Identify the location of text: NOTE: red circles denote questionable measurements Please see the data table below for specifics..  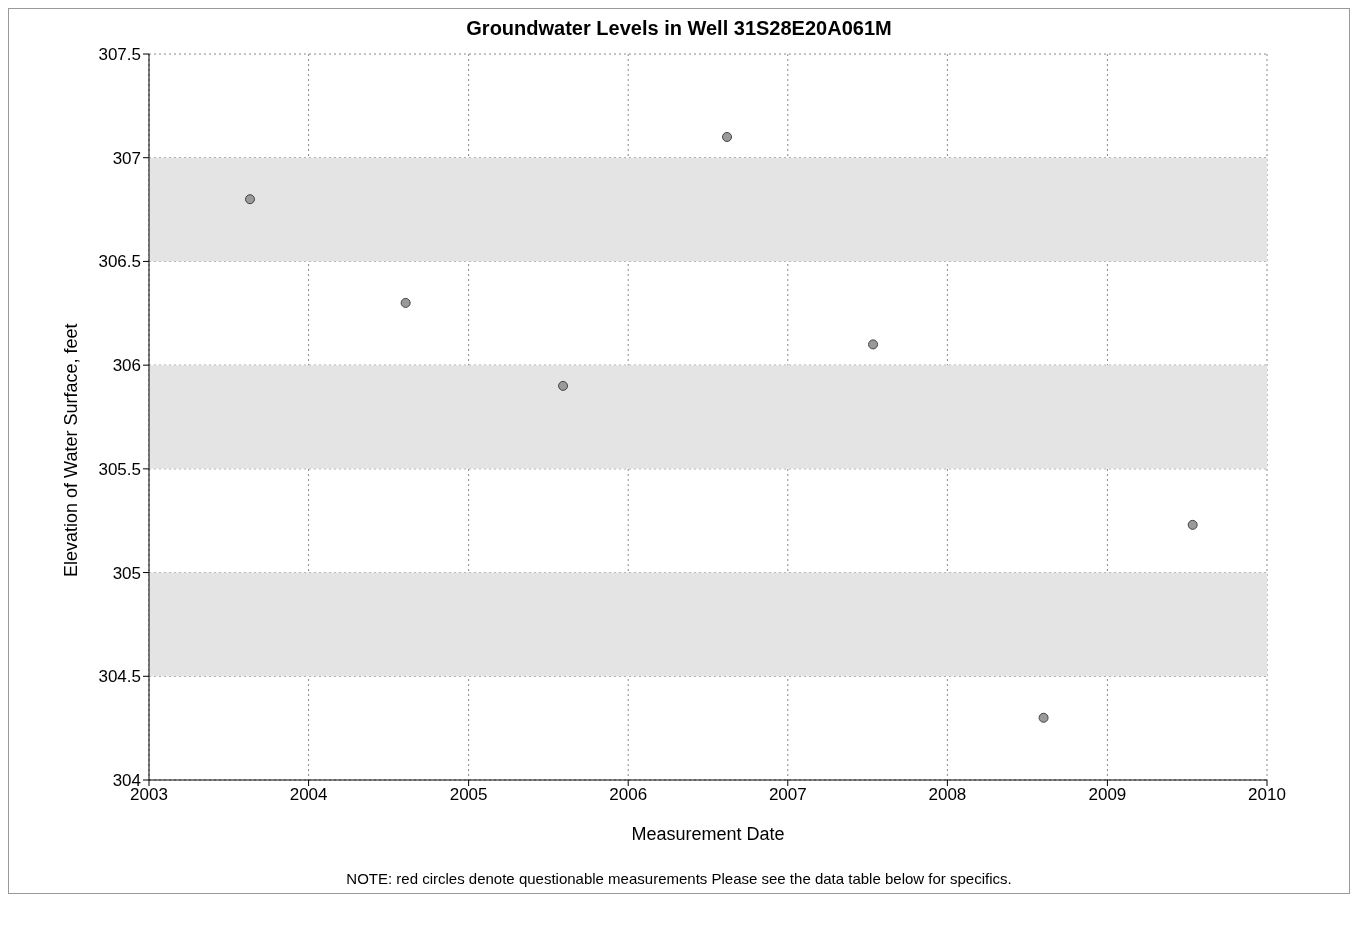
(679, 878).